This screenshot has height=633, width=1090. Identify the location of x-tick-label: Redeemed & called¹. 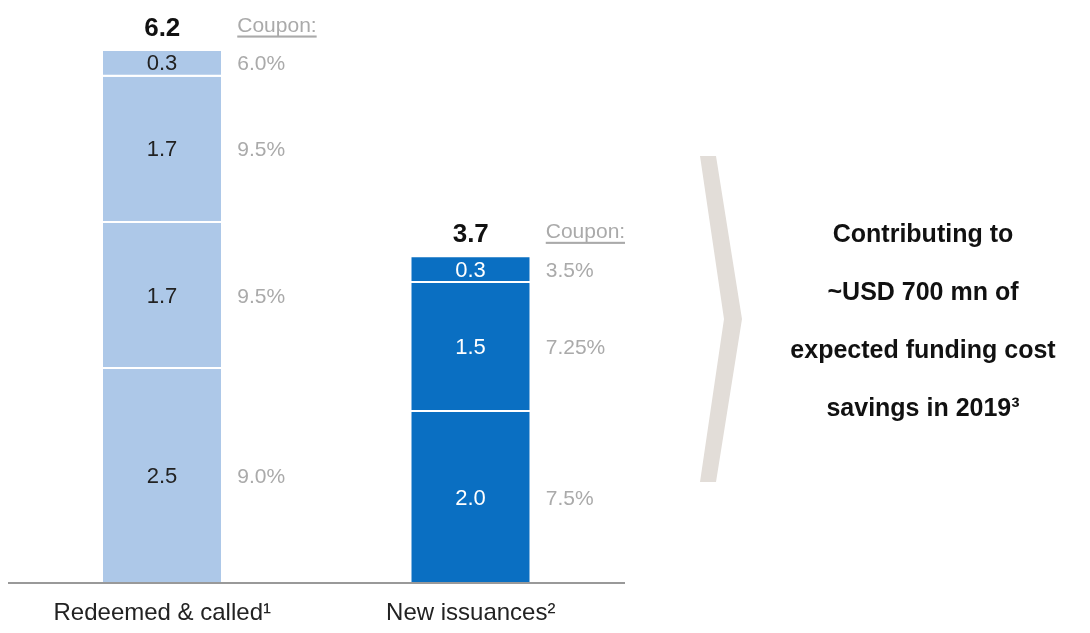
(162, 612).